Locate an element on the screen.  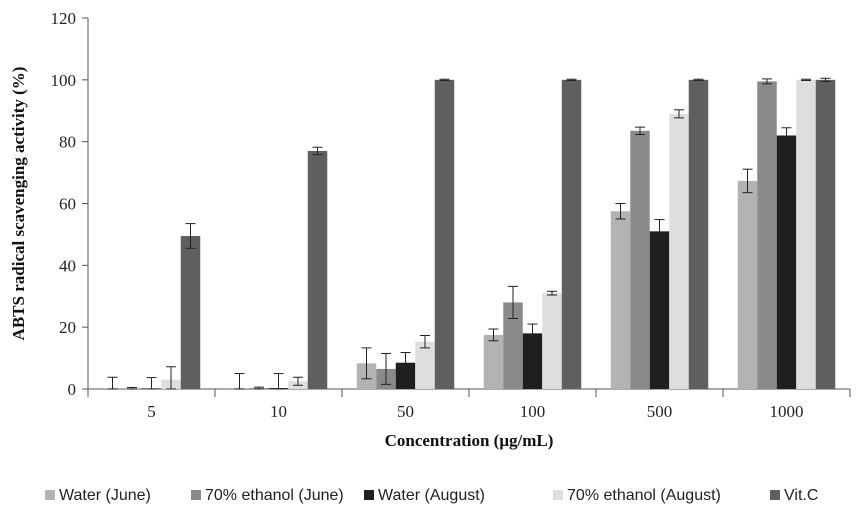
x-axis-title: Concentration (μg/mL) is located at coordinates (469, 440).